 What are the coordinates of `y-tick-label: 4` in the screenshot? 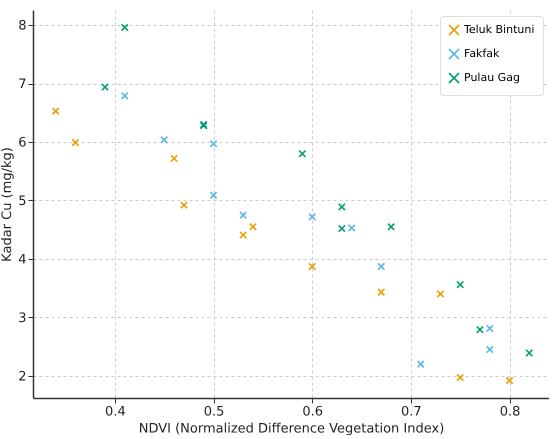 It's located at (22, 260).